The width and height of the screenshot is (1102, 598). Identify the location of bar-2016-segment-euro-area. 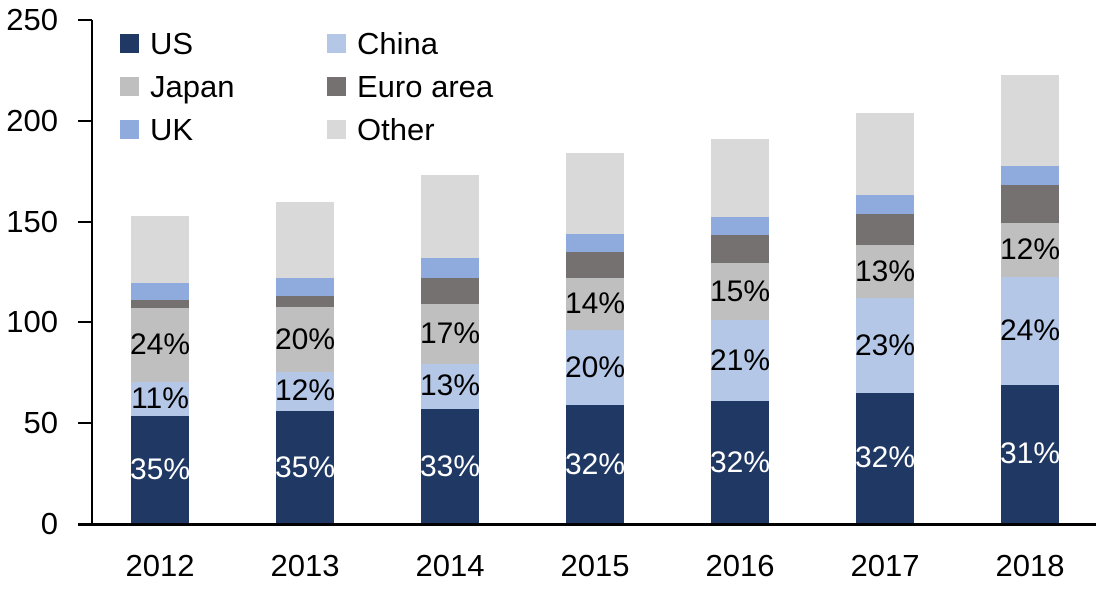
(740, 248).